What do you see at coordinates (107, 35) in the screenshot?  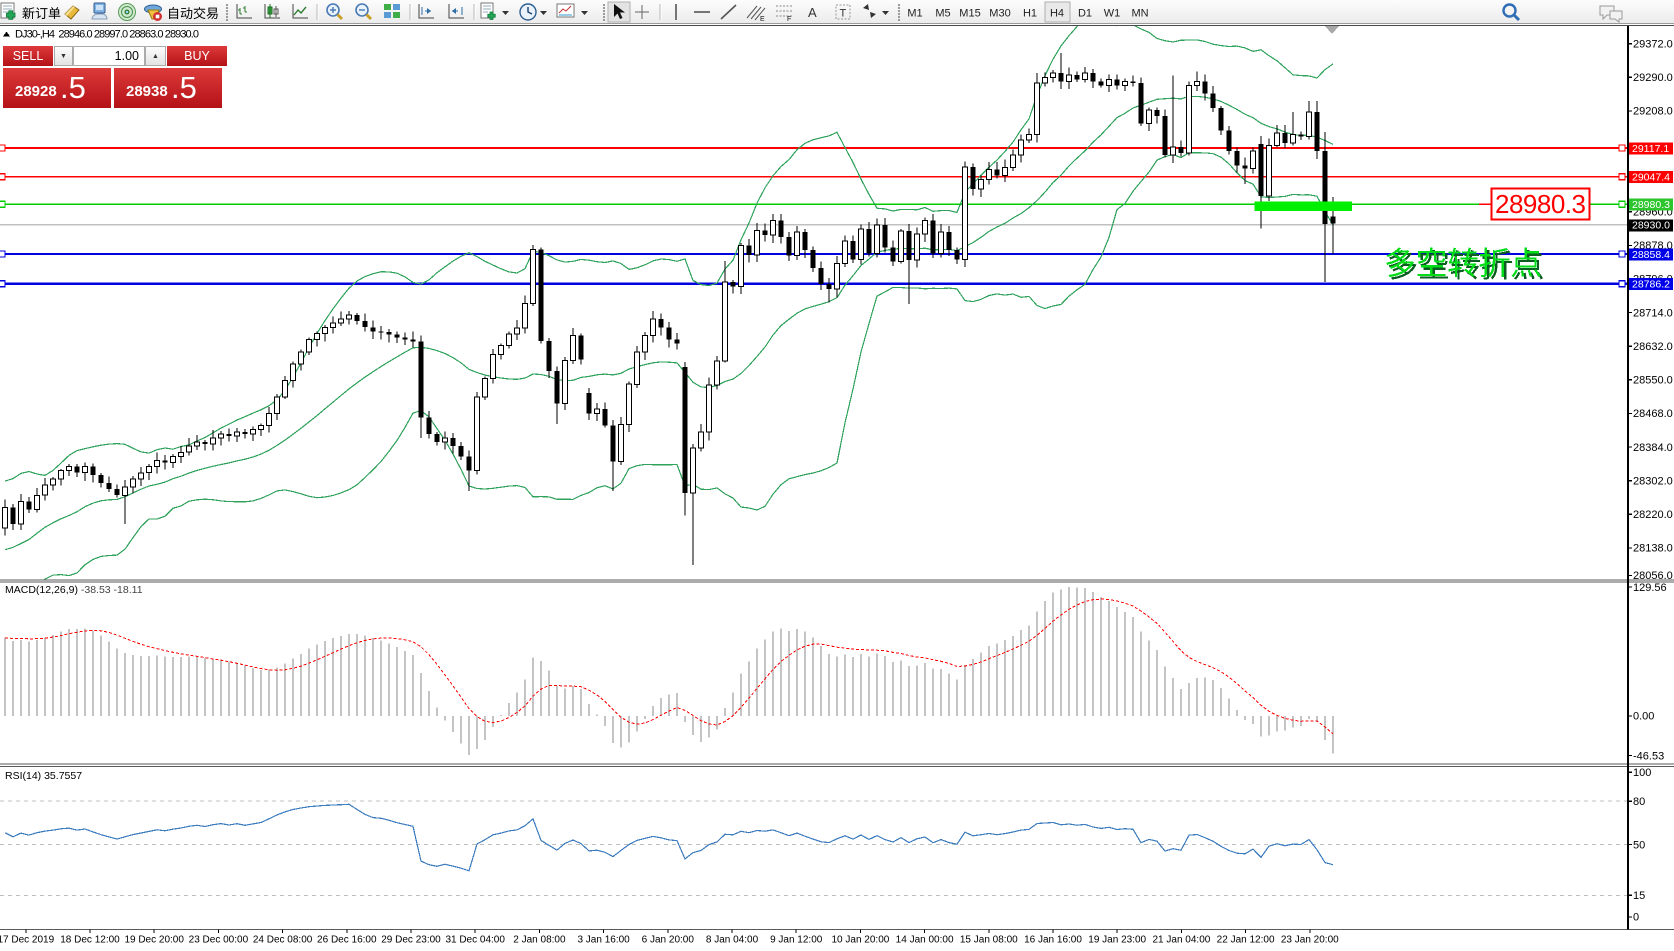 I see `svg-text:DJ30-,H4 28946.0 28997.0 2886: DJ30-,H4 28946.0 28997.0 28863.0 28930.0` at bounding box center [107, 35].